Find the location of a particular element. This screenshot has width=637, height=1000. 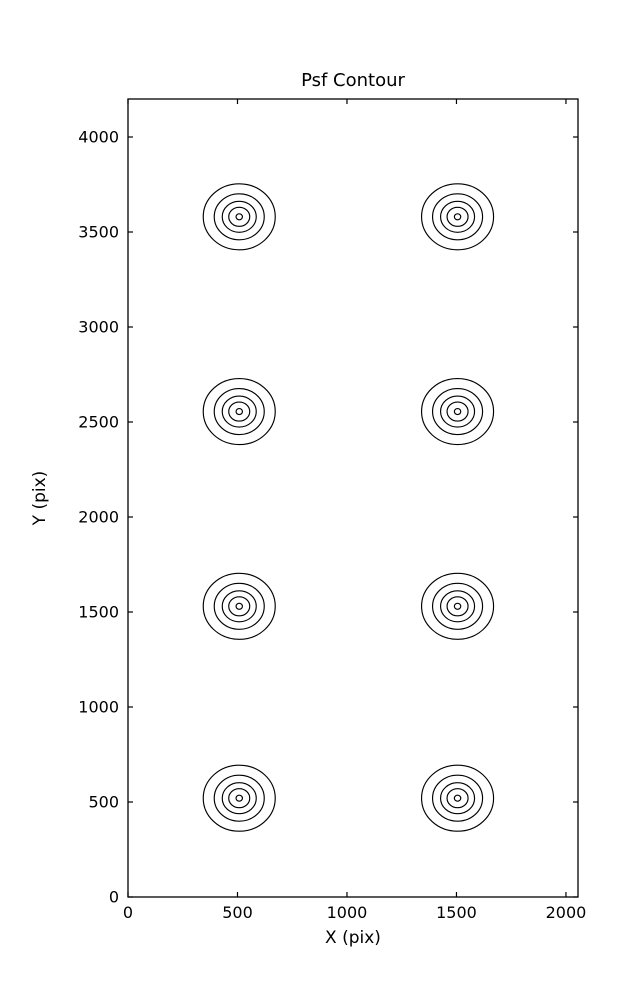

psf-col2-row1 is located at coordinates (457, 217).